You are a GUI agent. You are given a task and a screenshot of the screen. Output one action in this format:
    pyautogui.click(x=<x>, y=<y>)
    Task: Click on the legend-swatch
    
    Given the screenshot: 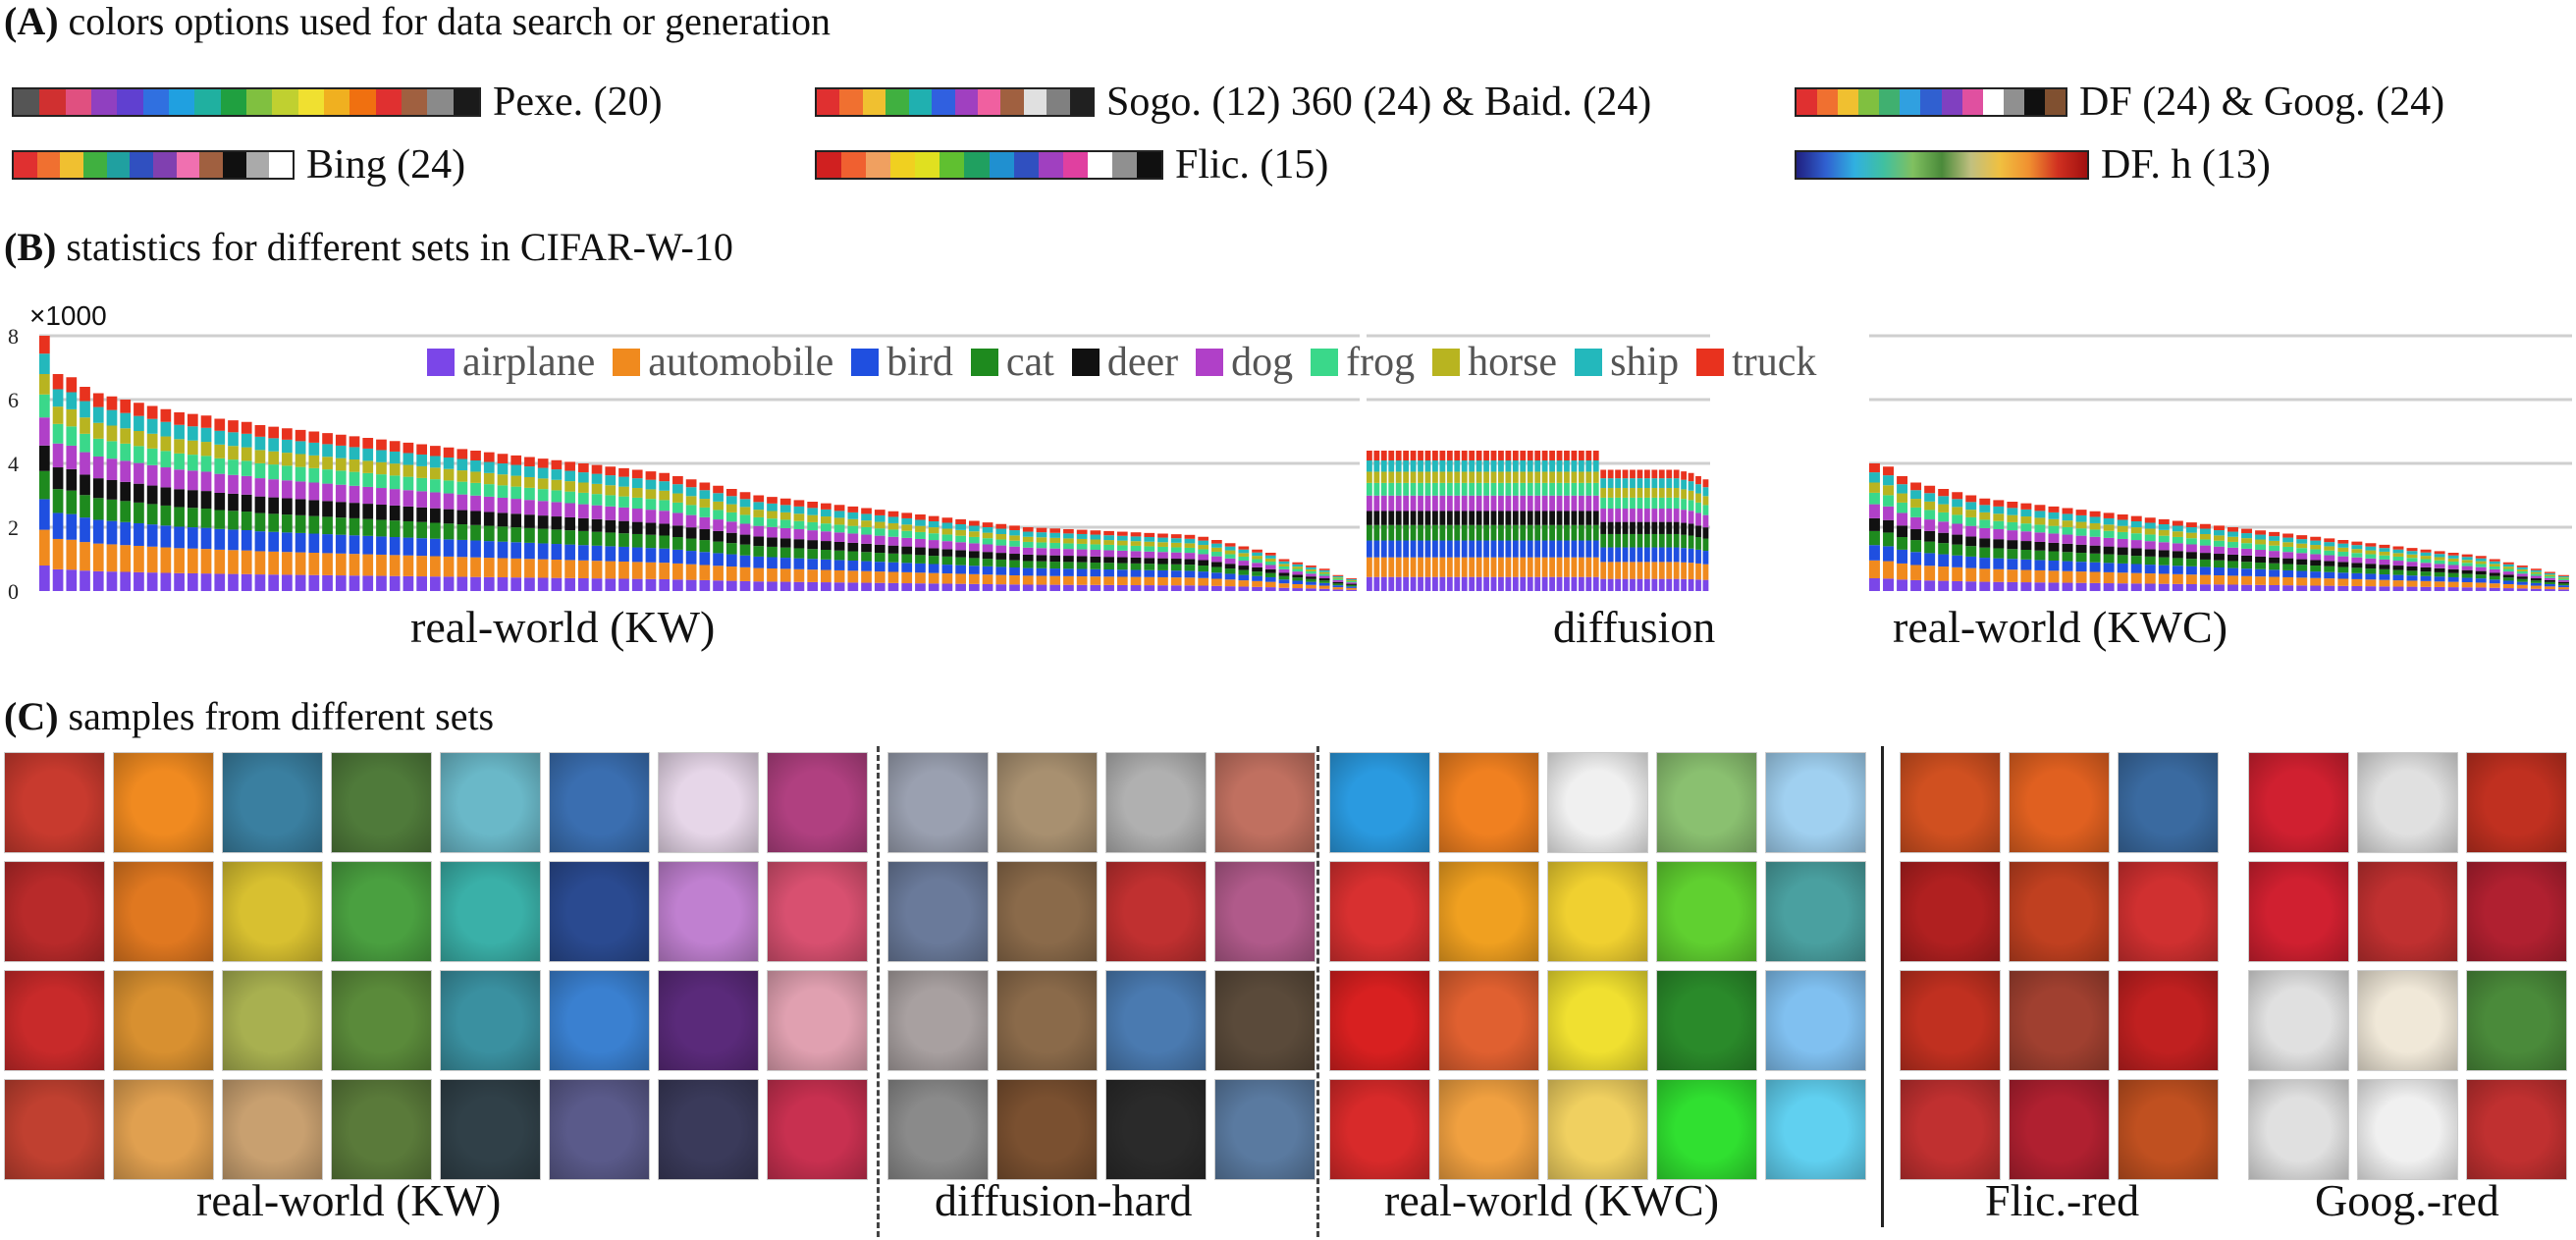 What is the action you would take?
    pyautogui.click(x=627, y=362)
    